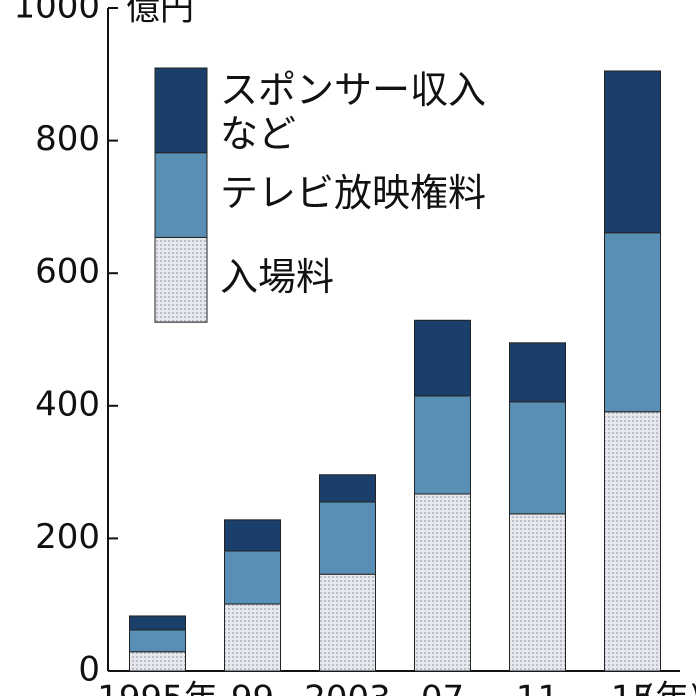 The width and height of the screenshot is (696, 696). I want to click on y-tick-label: 1000, so click(56, 13).